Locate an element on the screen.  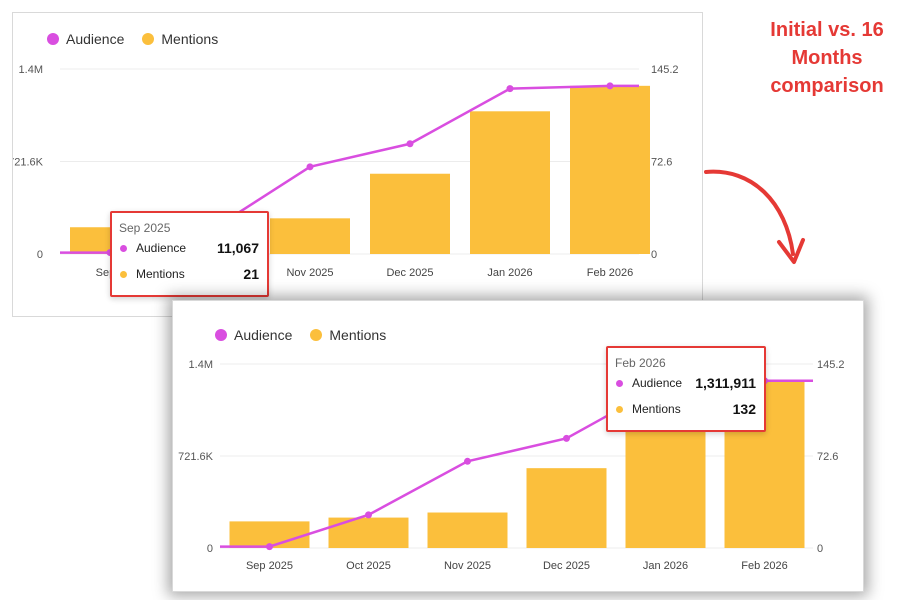
tooltip-after: Feb 2026 Audience 1,311,911 Mentions 132 is located at coordinates (686, 389).